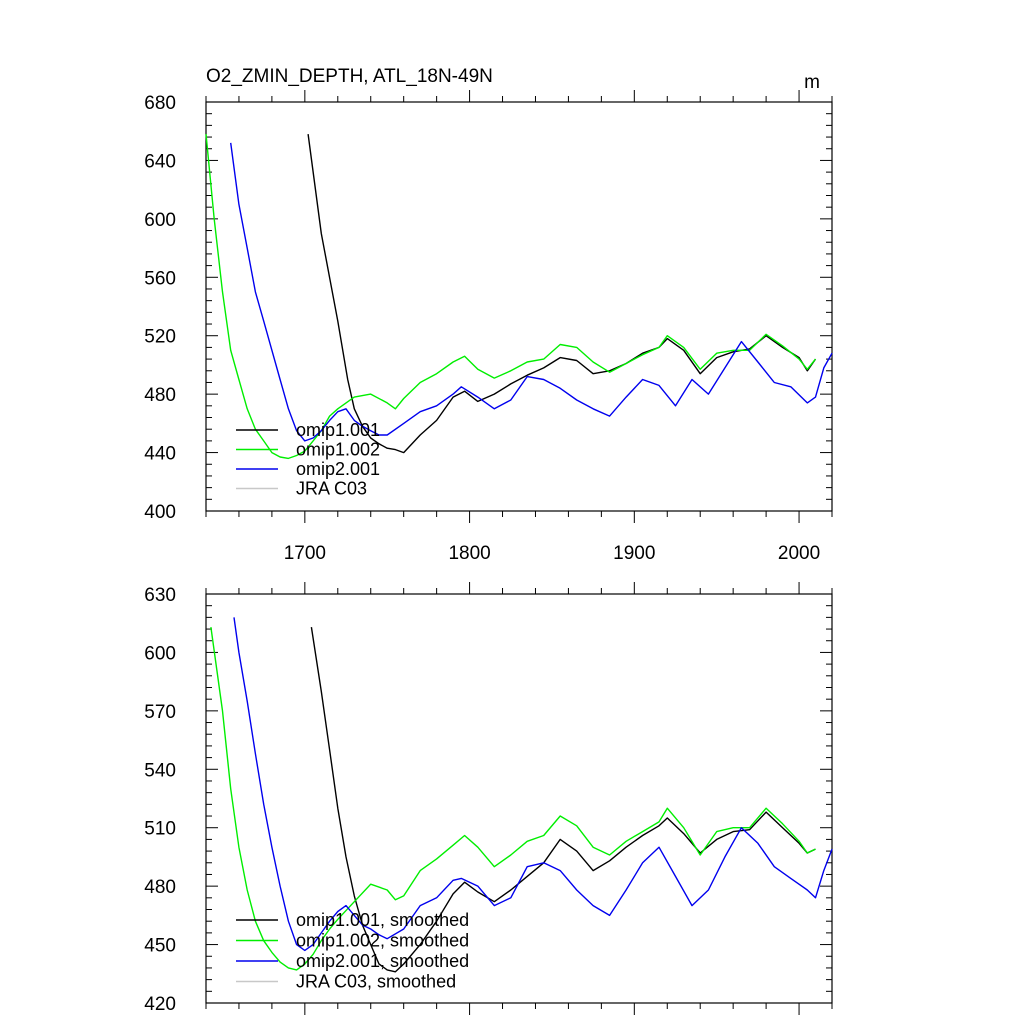  What do you see at coordinates (160, 103) in the screenshot?
I see `y-tick-label: 680` at bounding box center [160, 103].